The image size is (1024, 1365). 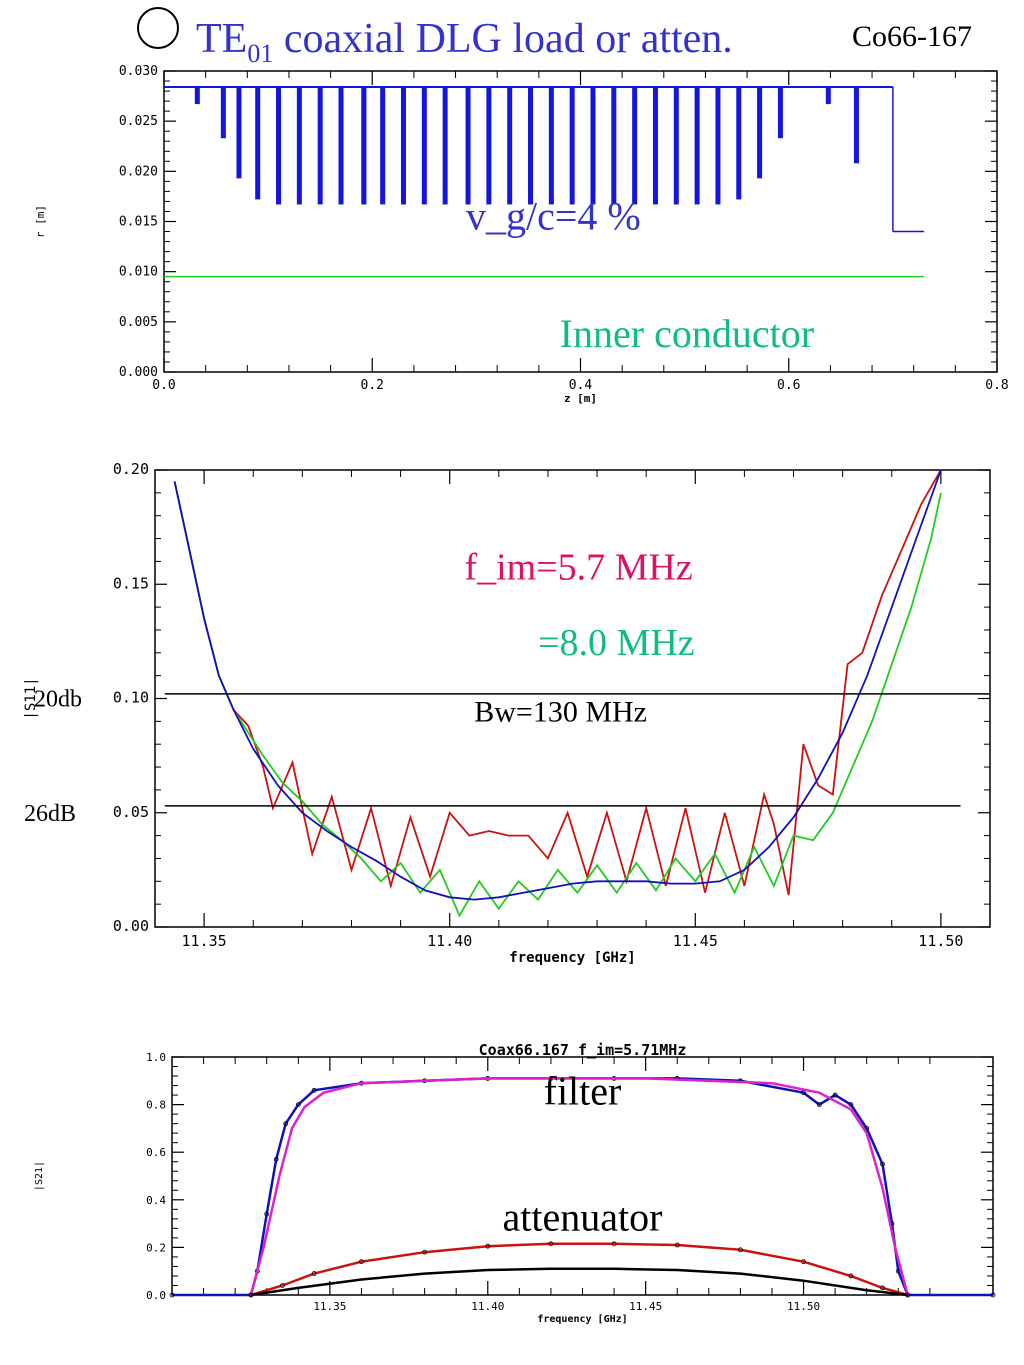 What do you see at coordinates (616, 643) in the screenshot?
I see `annotation: =8.0 MHz` at bounding box center [616, 643].